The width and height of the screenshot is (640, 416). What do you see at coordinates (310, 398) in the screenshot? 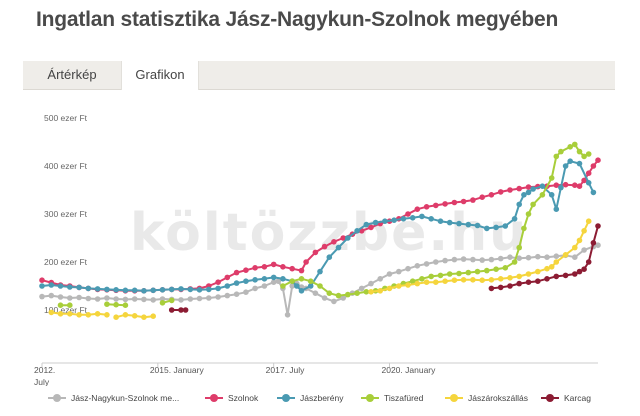
I see `legend-item: Jászberény` at bounding box center [310, 398].